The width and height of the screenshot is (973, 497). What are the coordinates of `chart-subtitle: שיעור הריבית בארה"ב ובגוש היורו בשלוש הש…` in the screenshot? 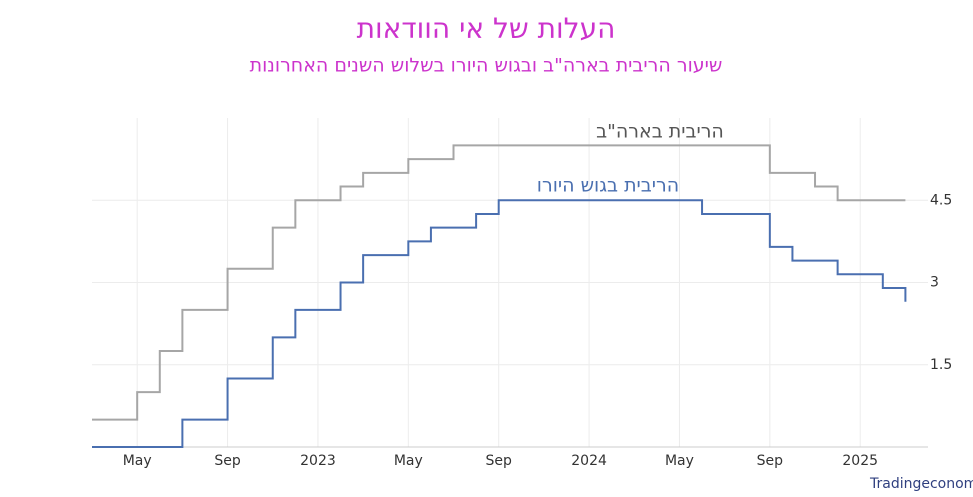 It's located at (486, 66).